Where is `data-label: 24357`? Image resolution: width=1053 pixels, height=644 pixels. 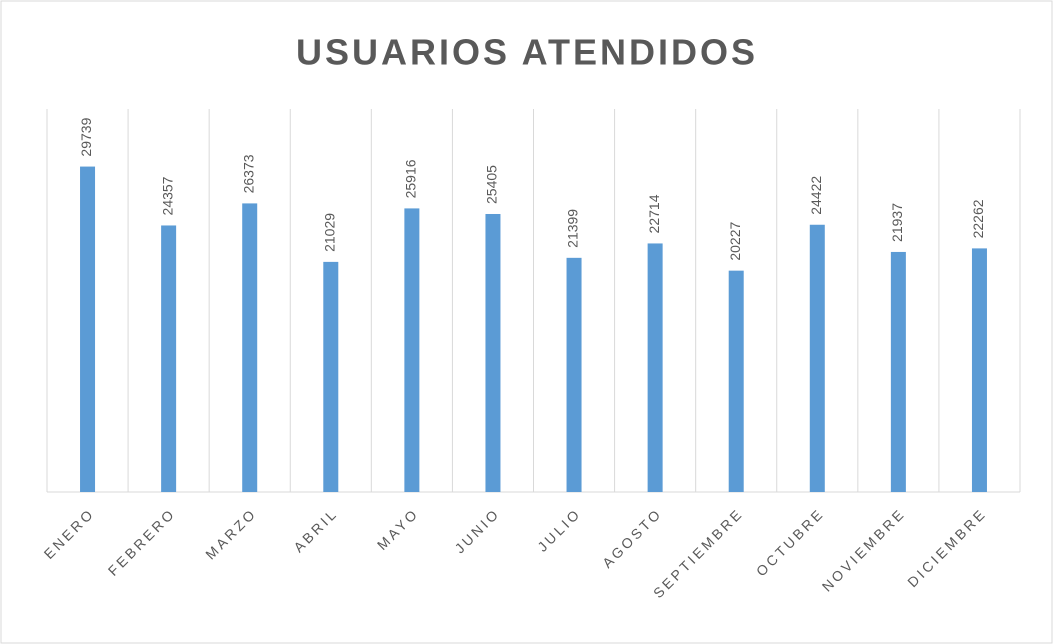
data-label: 24357 is located at coordinates (167, 195).